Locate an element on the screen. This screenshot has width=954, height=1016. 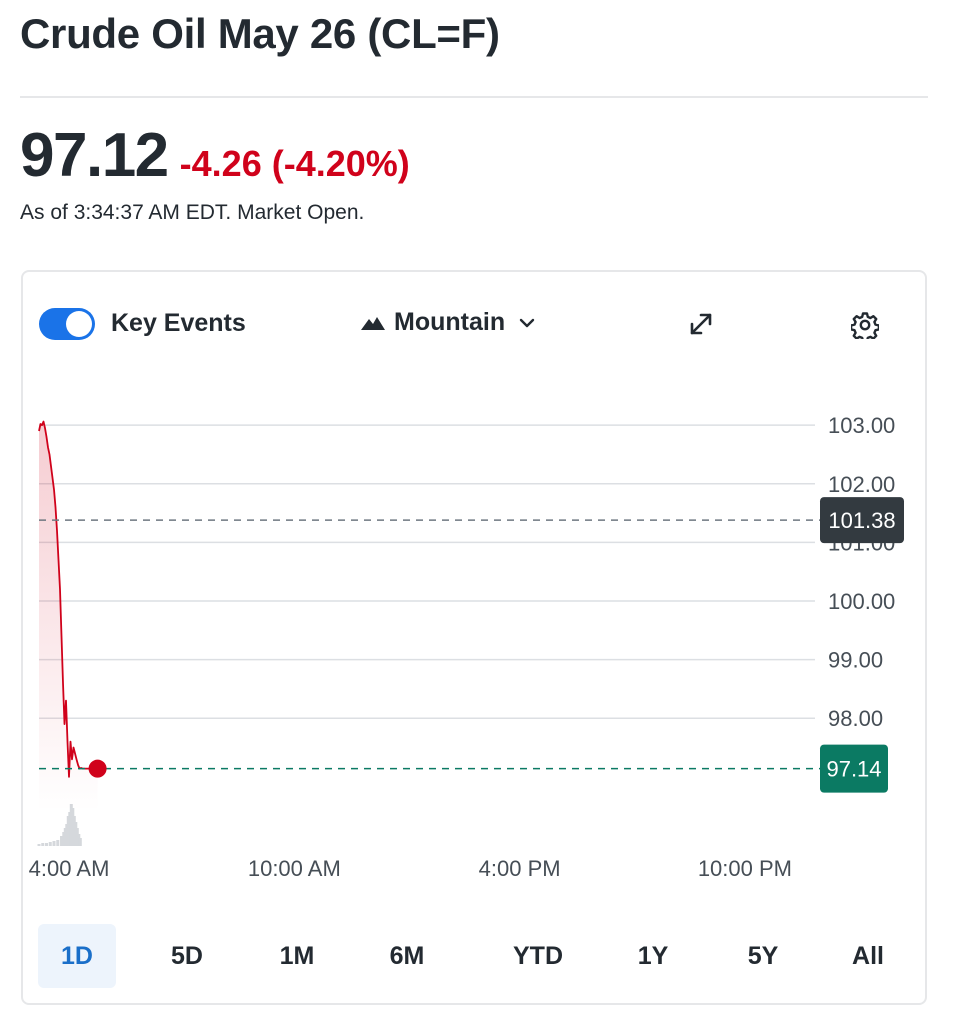
chart-type-dropdown: Mountain is located at coordinates (451, 322).